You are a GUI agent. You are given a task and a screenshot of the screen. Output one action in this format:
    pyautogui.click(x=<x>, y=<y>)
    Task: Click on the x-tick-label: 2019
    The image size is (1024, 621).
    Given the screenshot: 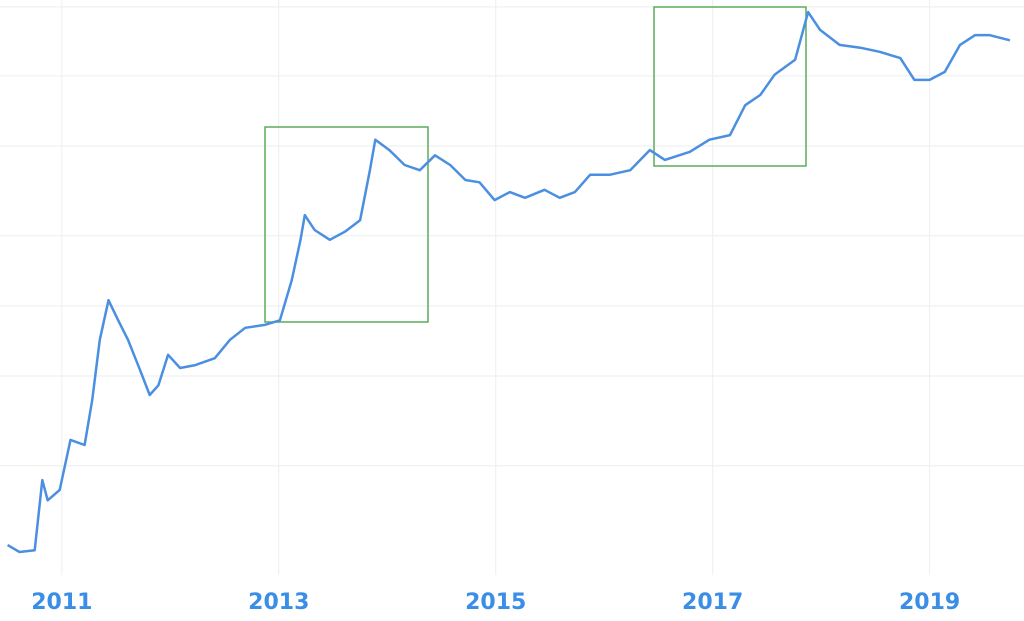 What is the action you would take?
    pyautogui.click(x=929, y=602)
    